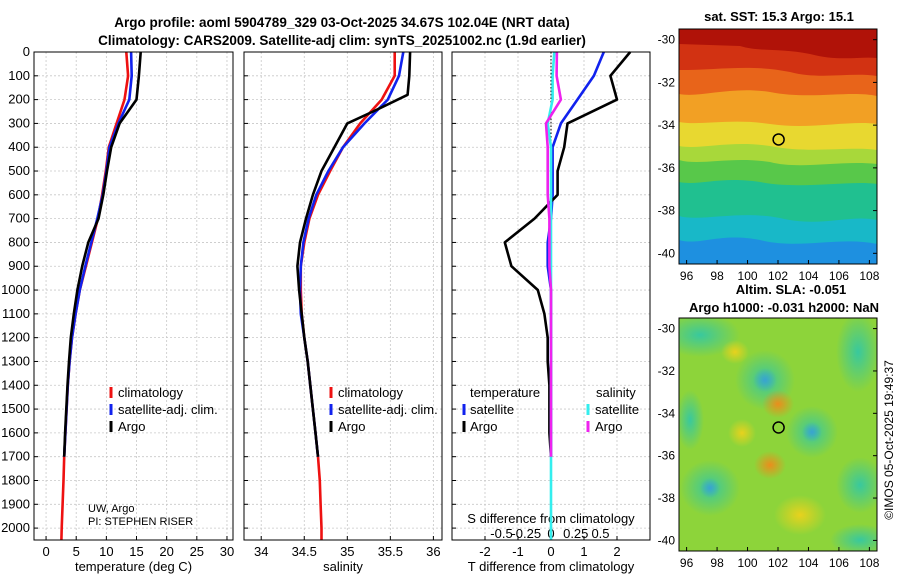 Image resolution: width=900 pixels, height=580 pixels. Describe the element at coordinates (343, 566) in the screenshot. I see `x-axis-label: salinity` at that location.